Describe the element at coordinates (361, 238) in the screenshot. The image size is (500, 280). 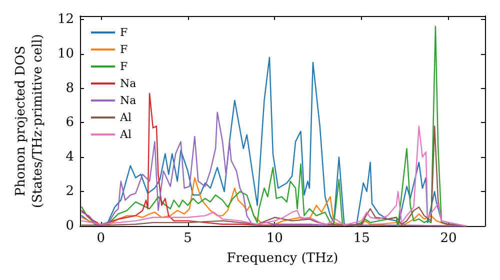
I see `x-tick-label: 15` at that location.